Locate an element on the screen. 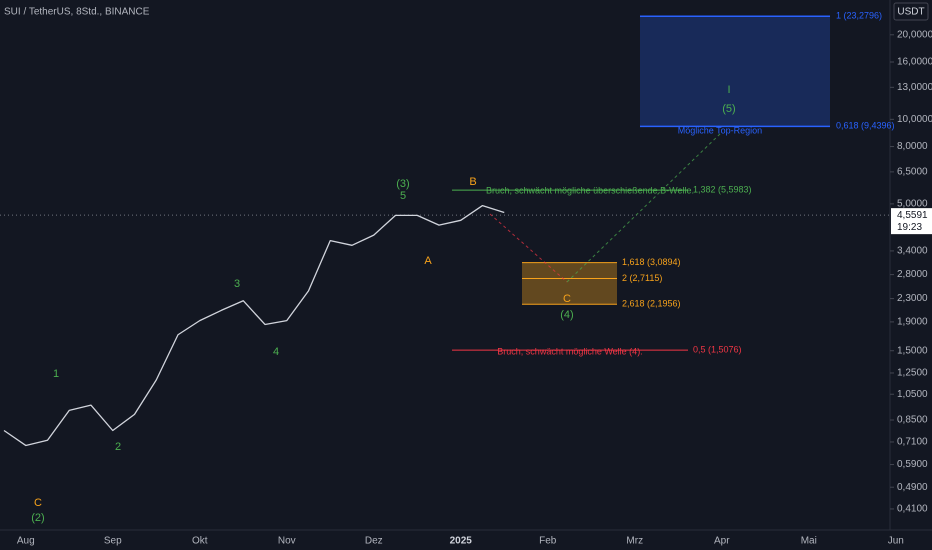  x-tick-label: Mai is located at coordinates (809, 541).